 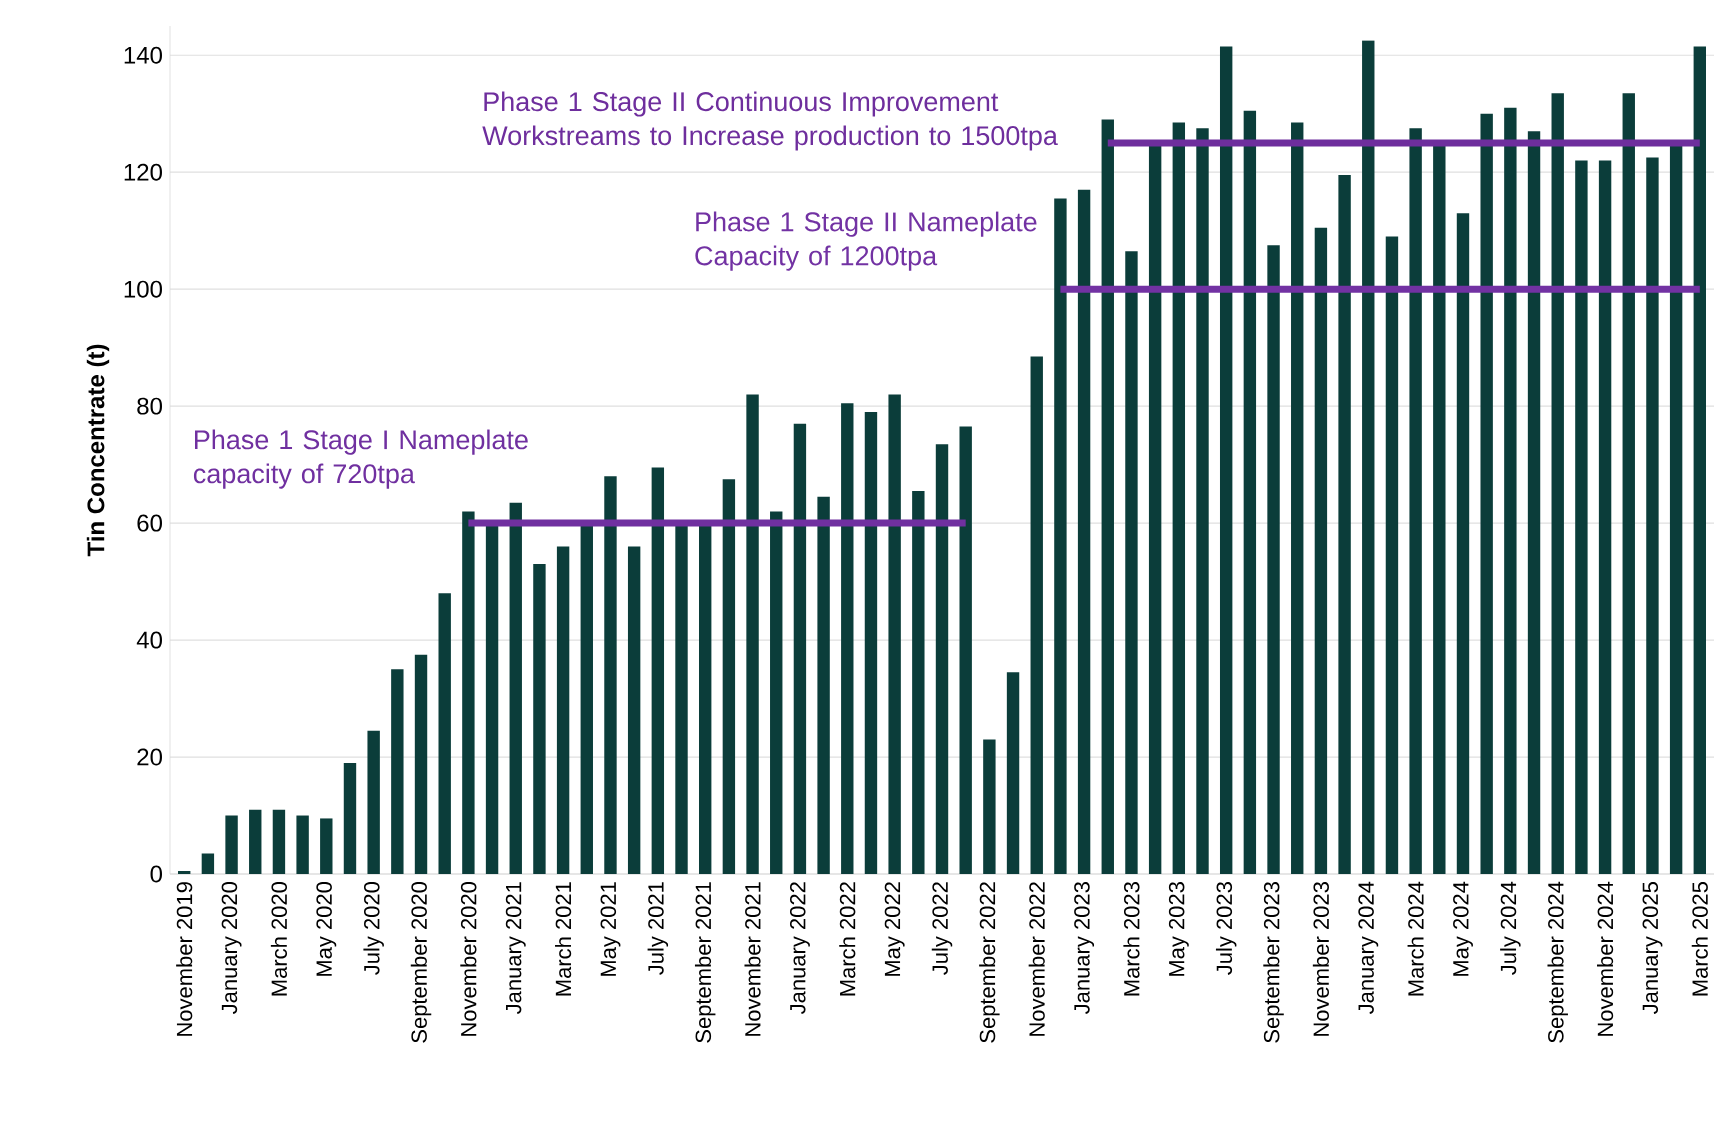 What do you see at coordinates (1036, 959) in the screenshot?
I see `x-tick-label: November 2022` at bounding box center [1036, 959].